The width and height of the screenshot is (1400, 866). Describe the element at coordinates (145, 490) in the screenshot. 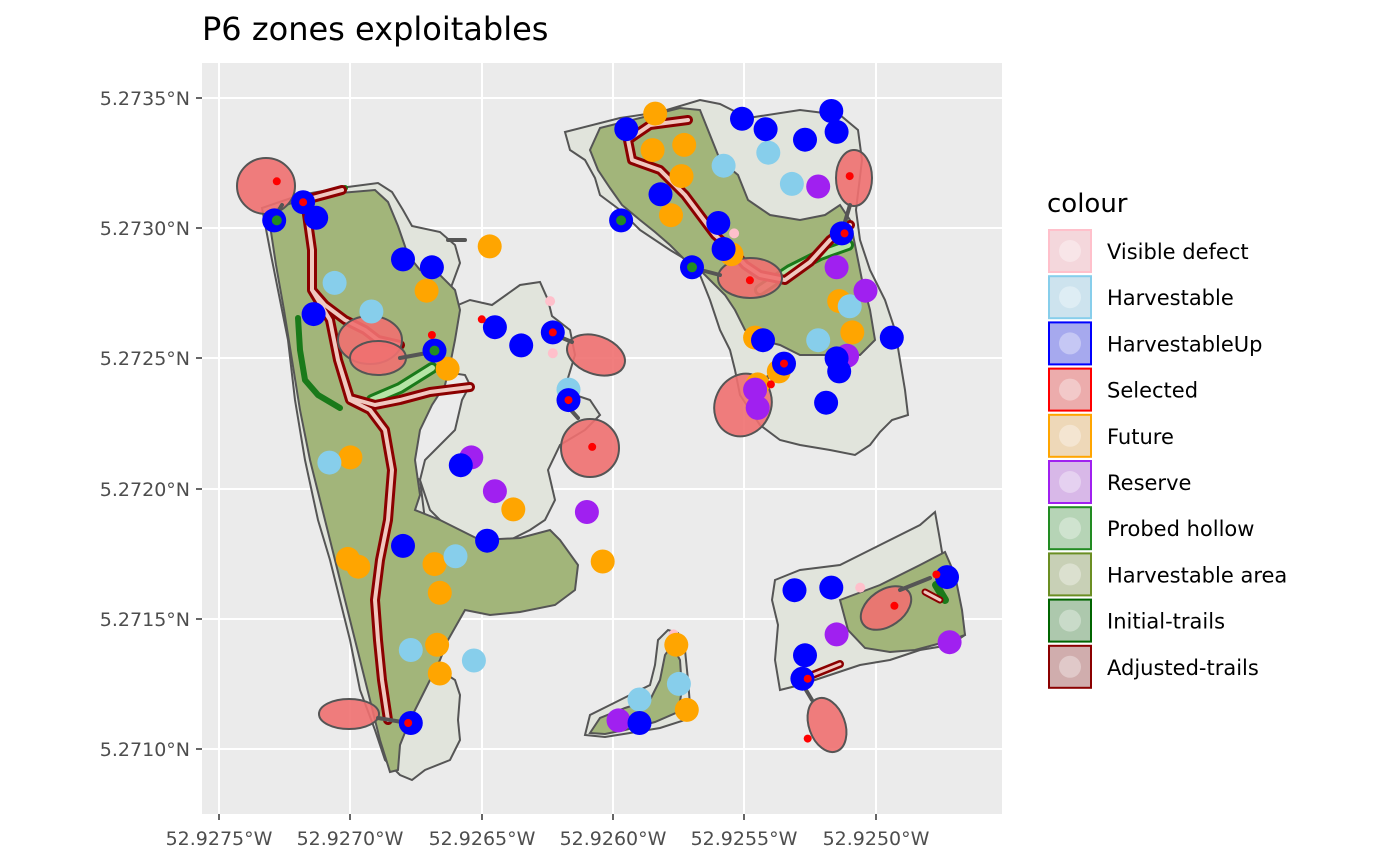

I see `y-tick-label-4: 5.2720°N` at that location.